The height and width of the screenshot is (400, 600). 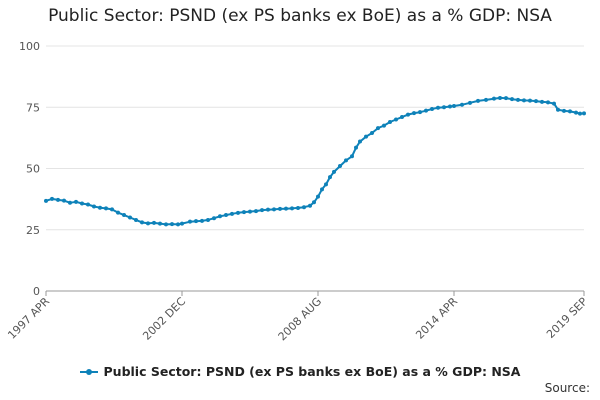 I want to click on x-axis: 1997 APR 2002 DEC 2008 AUG 2014 APR 2019 SEP, so click(x=297, y=317).